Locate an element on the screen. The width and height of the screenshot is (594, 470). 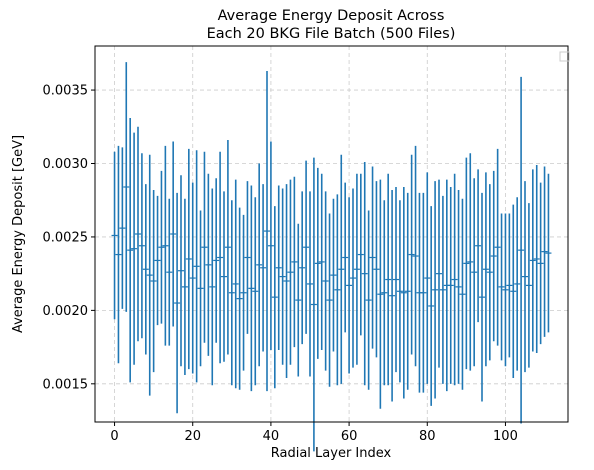
y-tick-label: 0.0030 is located at coordinates (66, 164).